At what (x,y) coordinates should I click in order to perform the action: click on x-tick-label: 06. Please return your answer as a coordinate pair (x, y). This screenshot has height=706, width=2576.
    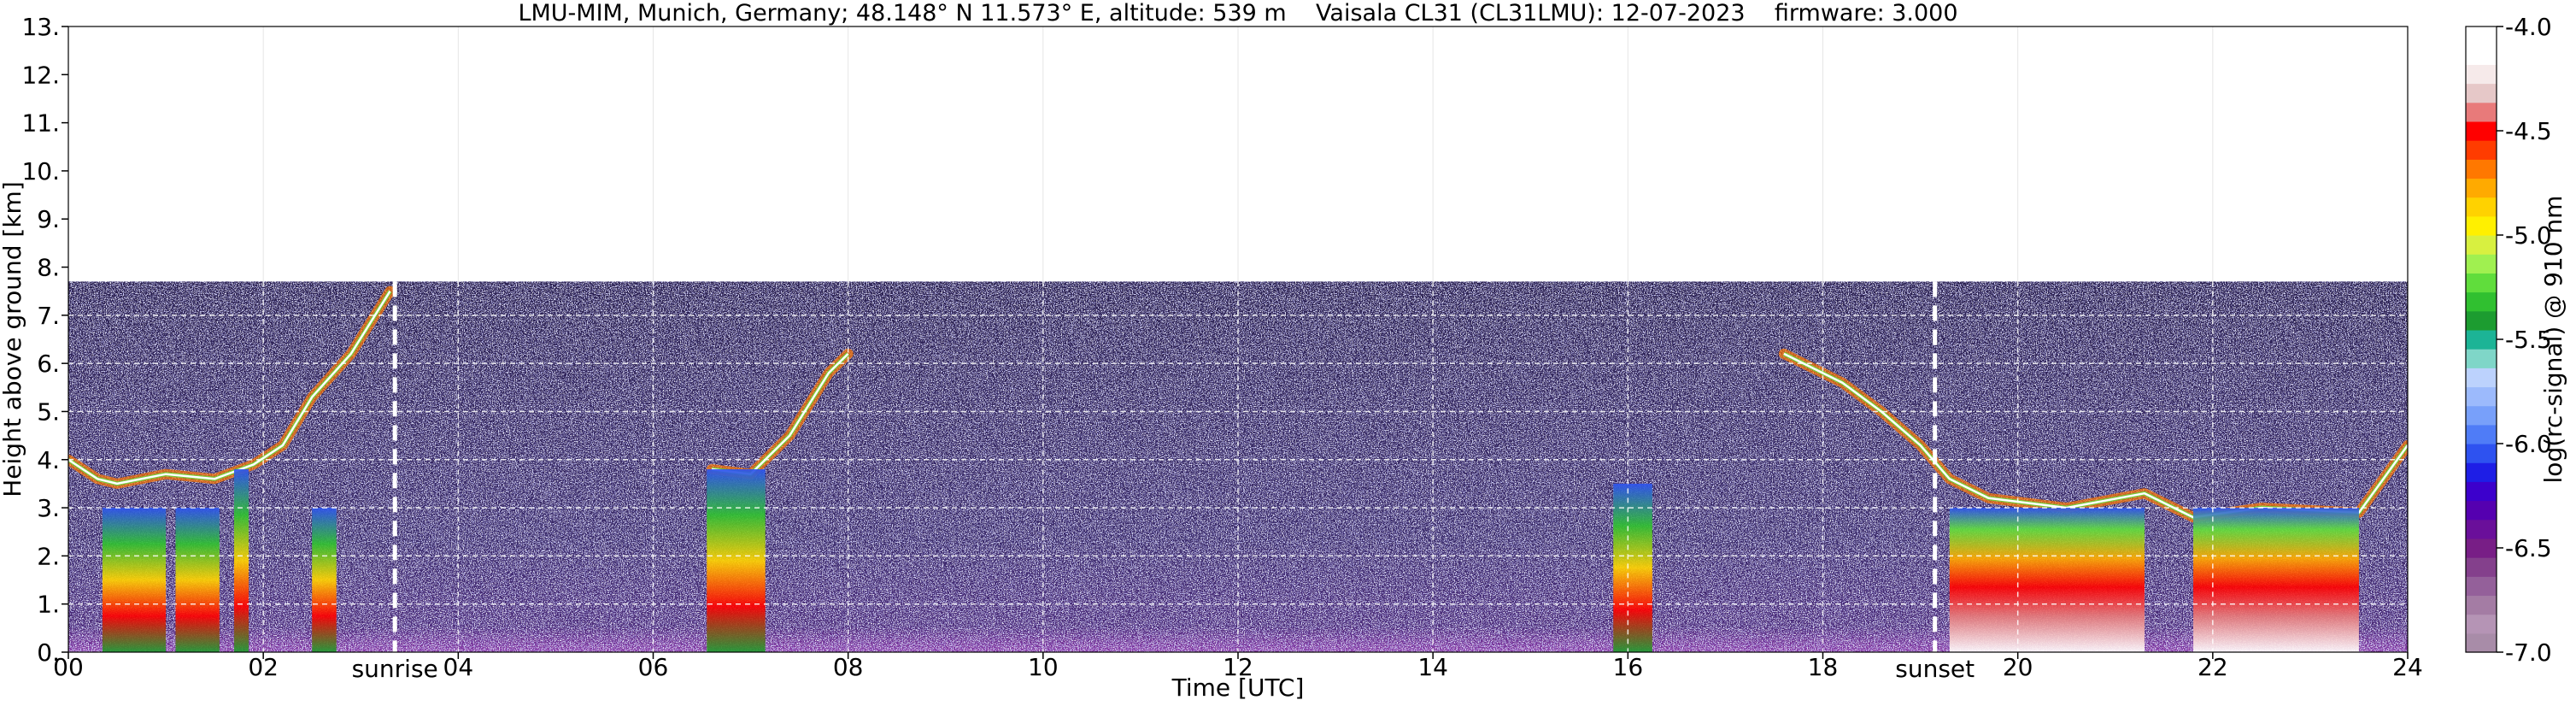
    Looking at the image, I should click on (653, 667).